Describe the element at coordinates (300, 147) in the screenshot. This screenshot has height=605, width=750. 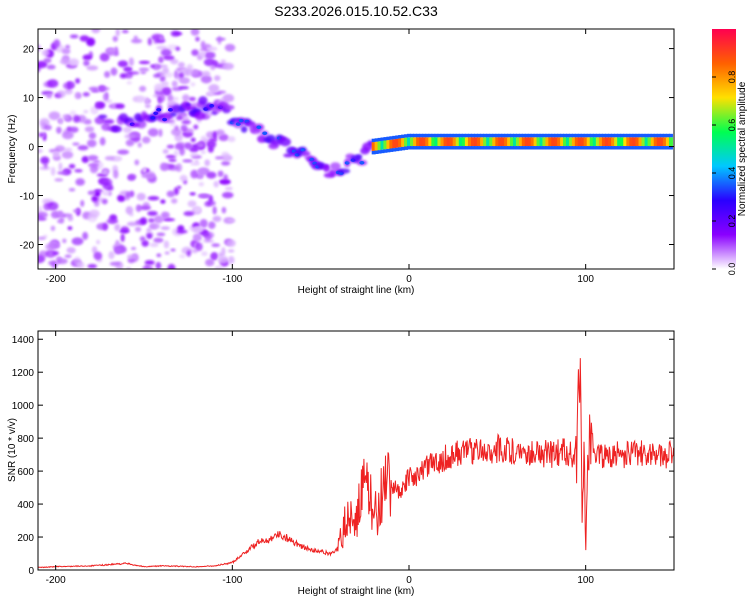
I see `heat-feature-descending-streak` at that location.